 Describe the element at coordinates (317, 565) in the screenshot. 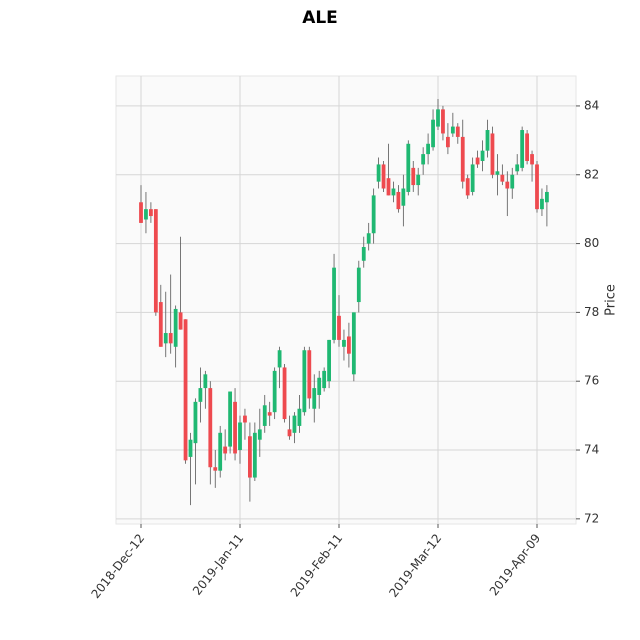

I see `x-tick-label: 2019-Feb-11` at that location.